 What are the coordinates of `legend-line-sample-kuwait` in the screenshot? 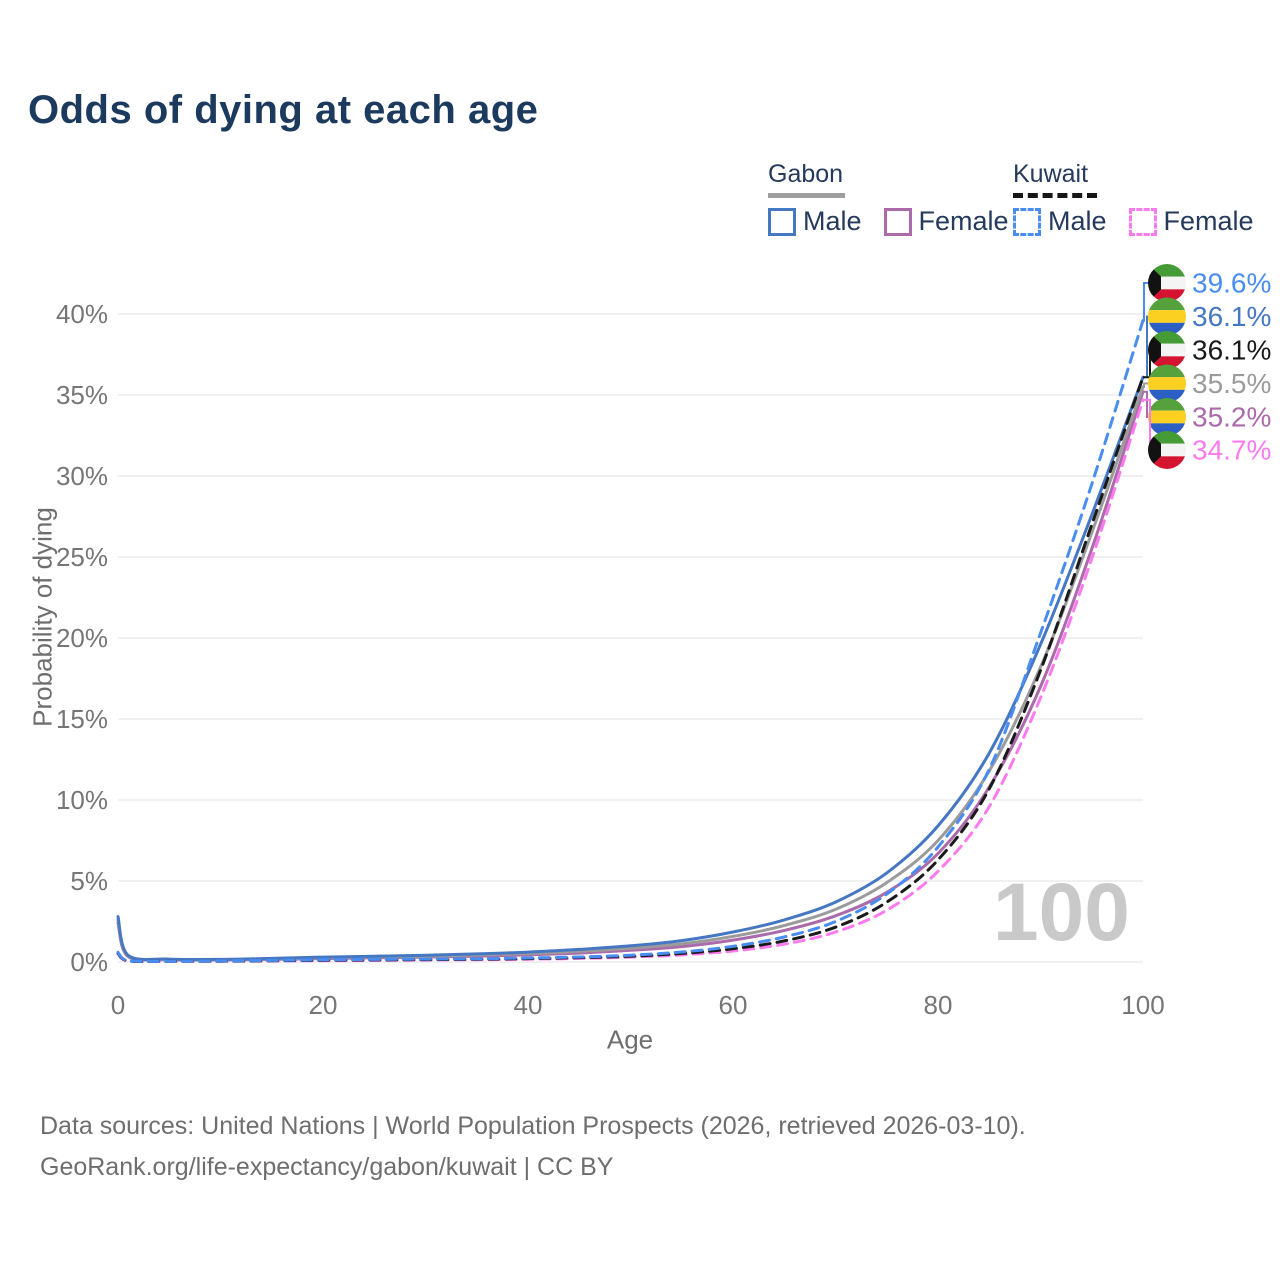 It's located at (1055, 195).